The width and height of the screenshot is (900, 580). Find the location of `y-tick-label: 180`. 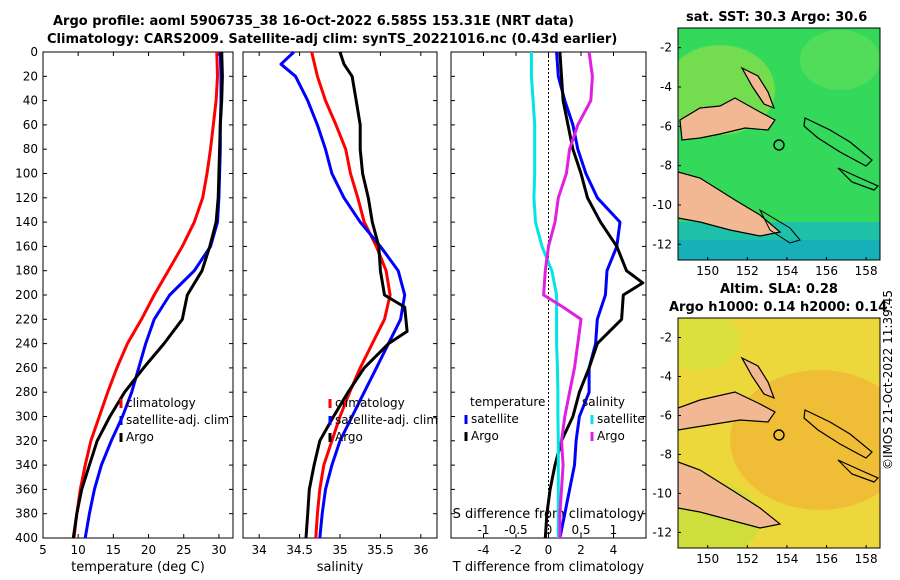

y-tick-label: 180 is located at coordinates (26, 271).